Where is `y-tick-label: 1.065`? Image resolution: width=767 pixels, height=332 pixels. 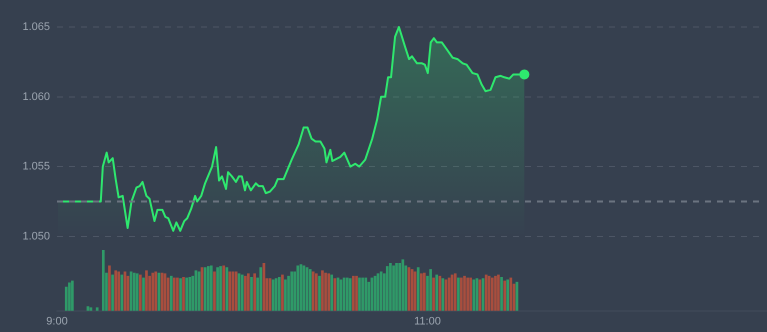 y-tick-label: 1.065 is located at coordinates (36, 27).